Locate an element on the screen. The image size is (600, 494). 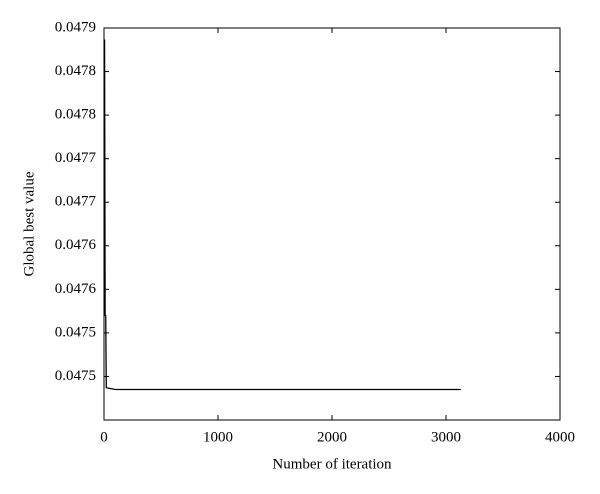
x-tick-label: 2000 is located at coordinates (332, 437).